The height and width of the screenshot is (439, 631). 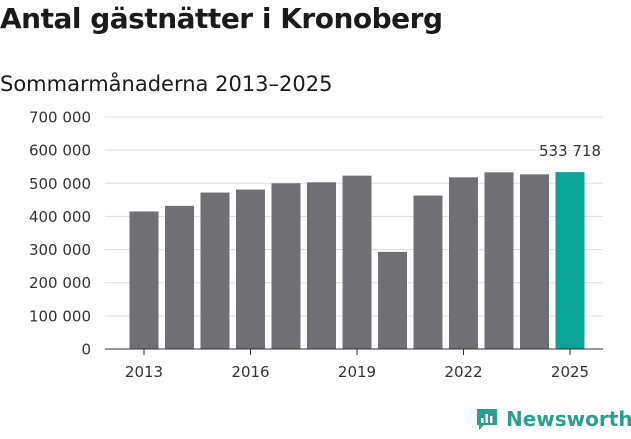 What do you see at coordinates (86, 350) in the screenshot?
I see `y-tick-label: 0` at bounding box center [86, 350].